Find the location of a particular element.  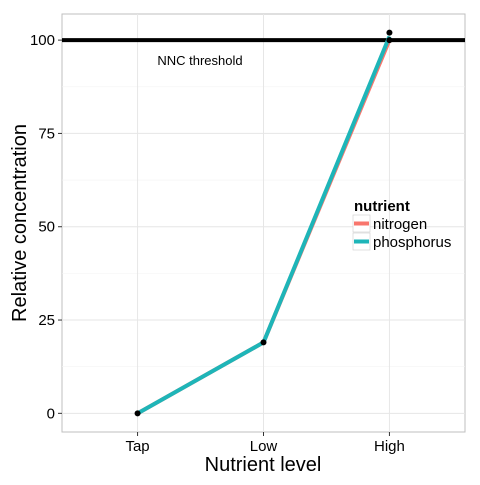

legend-label-phosphorus: phosphorus is located at coordinates (412, 242).